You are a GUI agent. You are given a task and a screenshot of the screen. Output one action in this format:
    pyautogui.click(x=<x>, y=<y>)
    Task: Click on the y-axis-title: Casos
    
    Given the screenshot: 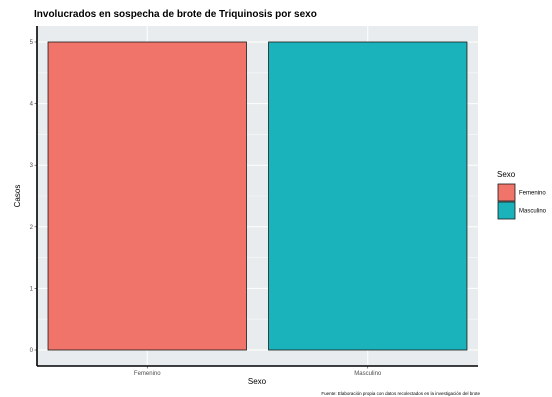 What is the action you would take?
    pyautogui.click(x=17, y=196)
    